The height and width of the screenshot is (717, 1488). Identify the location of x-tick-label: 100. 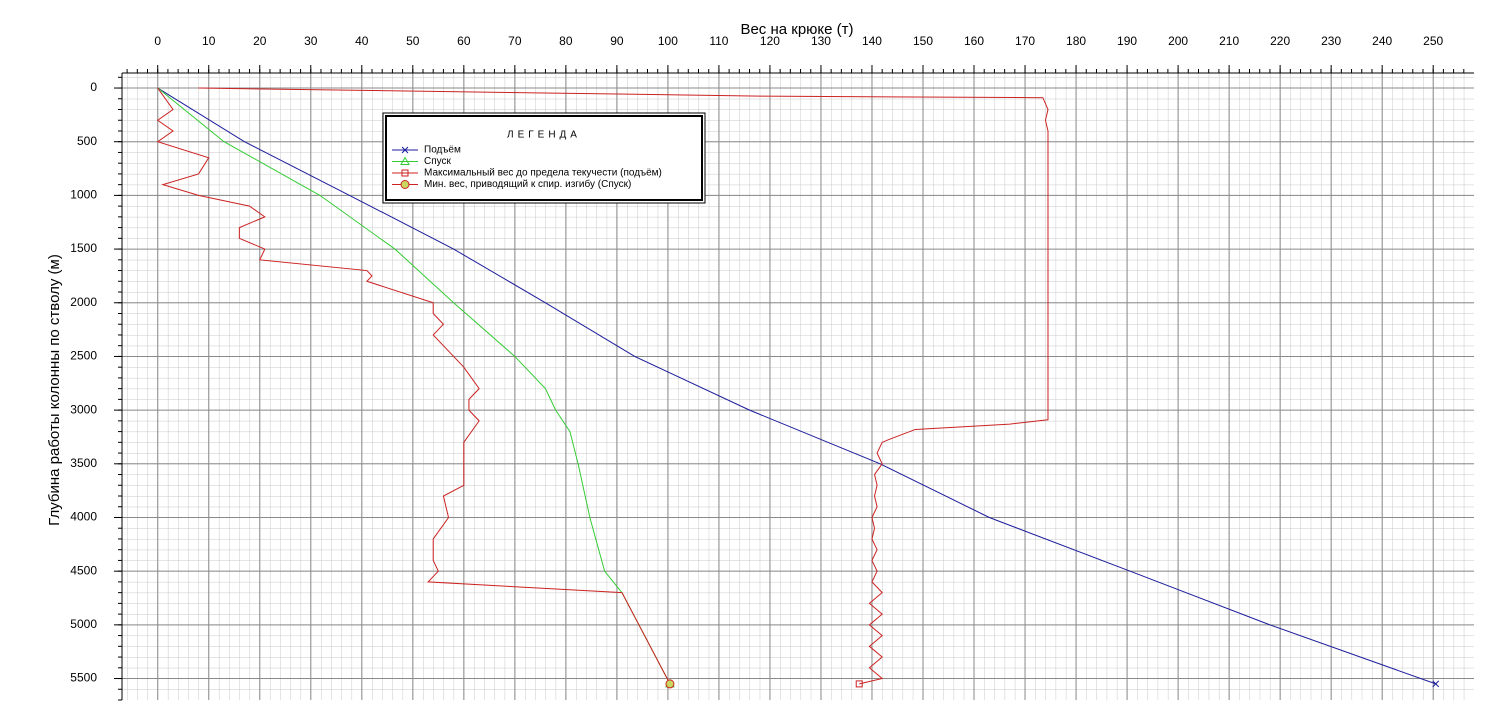
(668, 41).